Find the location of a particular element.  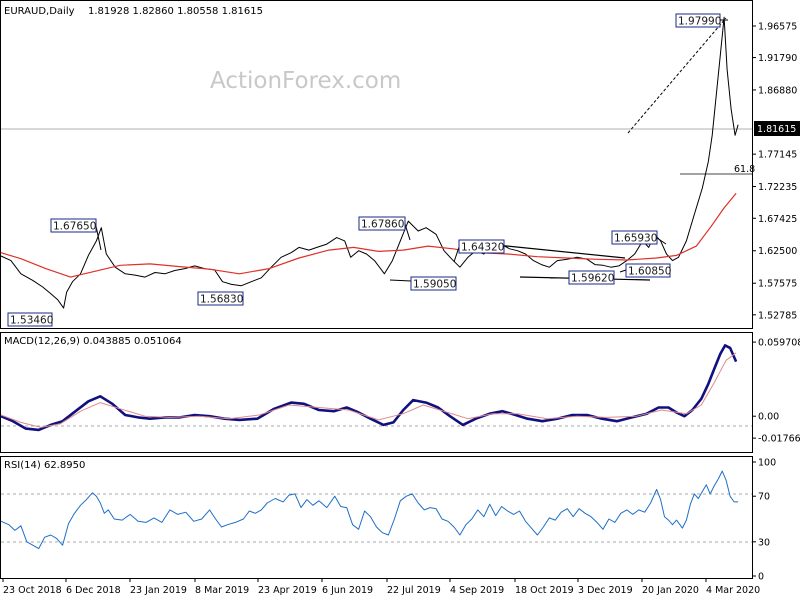

x-tick-label: 23 Oct 2018 is located at coordinates (32, 590).